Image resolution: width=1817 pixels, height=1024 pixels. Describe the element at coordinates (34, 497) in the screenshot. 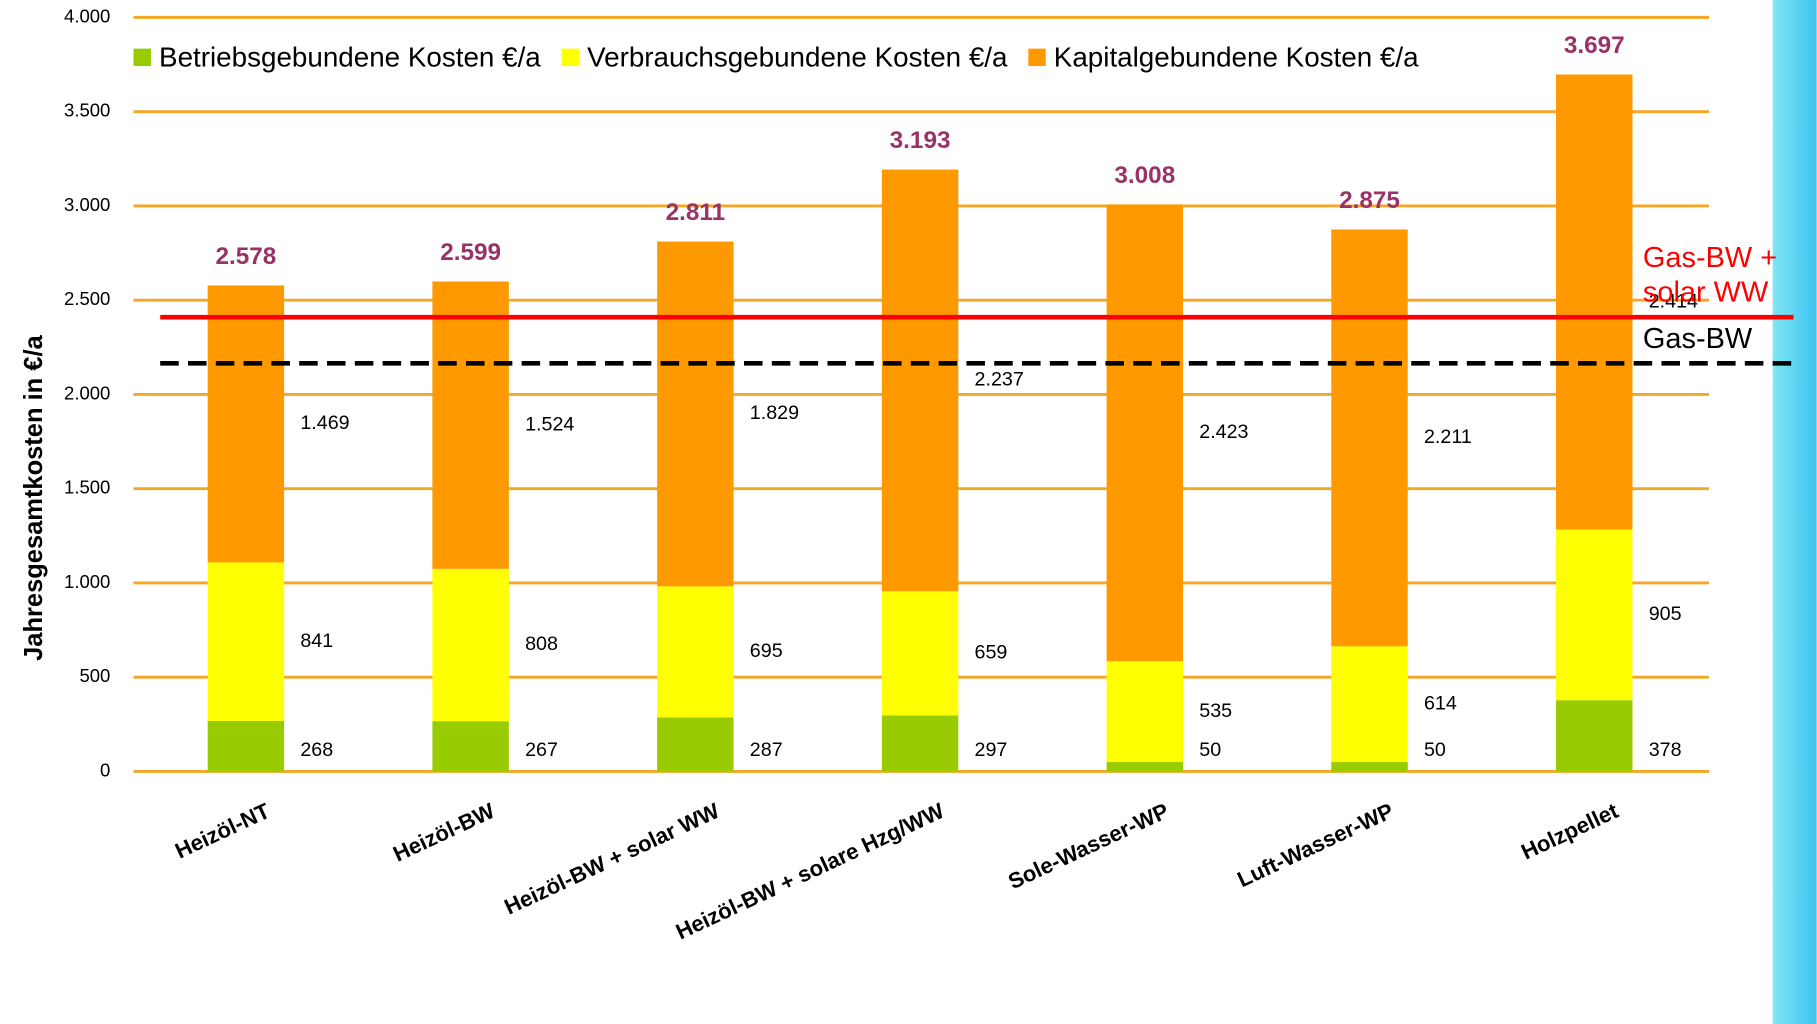

I see `y-axis-label: Jahresgesamtkosten in €/a` at that location.